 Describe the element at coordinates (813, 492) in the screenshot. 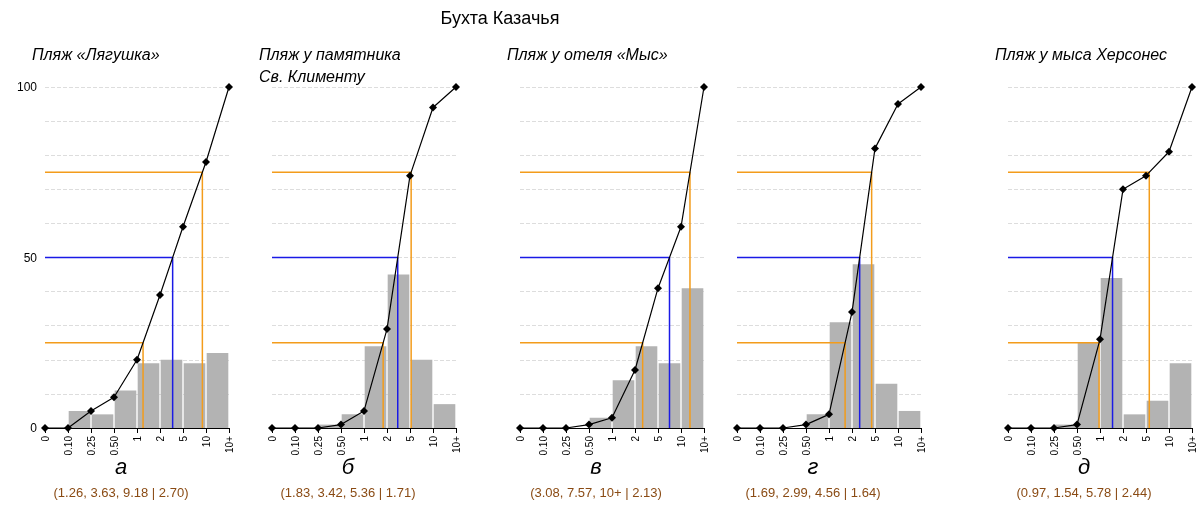

I see `text: (1.69, 2.99, 4.56 | 1.64)` at that location.